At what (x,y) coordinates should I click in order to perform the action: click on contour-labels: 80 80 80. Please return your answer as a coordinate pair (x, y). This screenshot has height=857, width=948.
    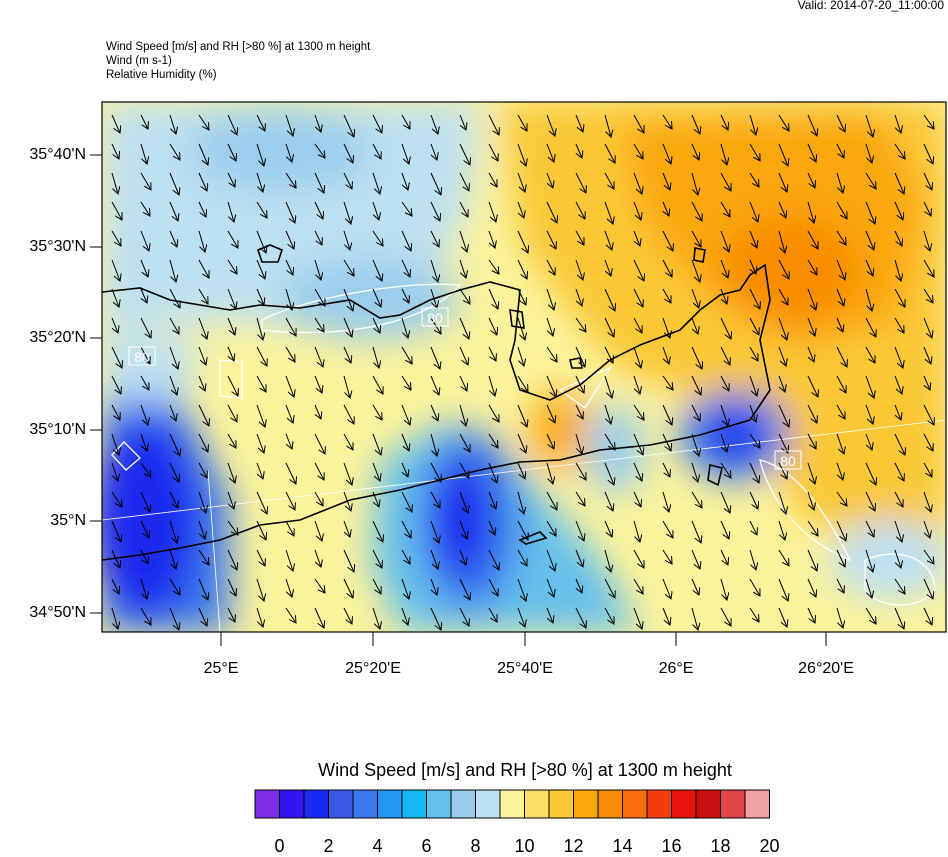
    Looking at the image, I should click on (465, 388).